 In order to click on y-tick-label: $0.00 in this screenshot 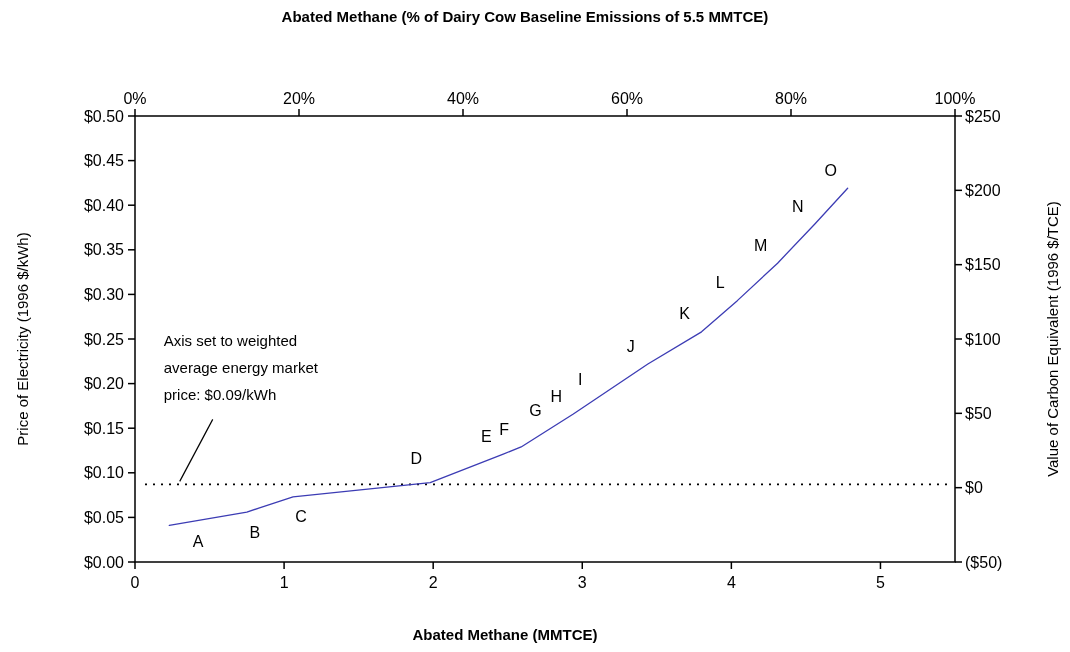, I will do `click(104, 562)`.